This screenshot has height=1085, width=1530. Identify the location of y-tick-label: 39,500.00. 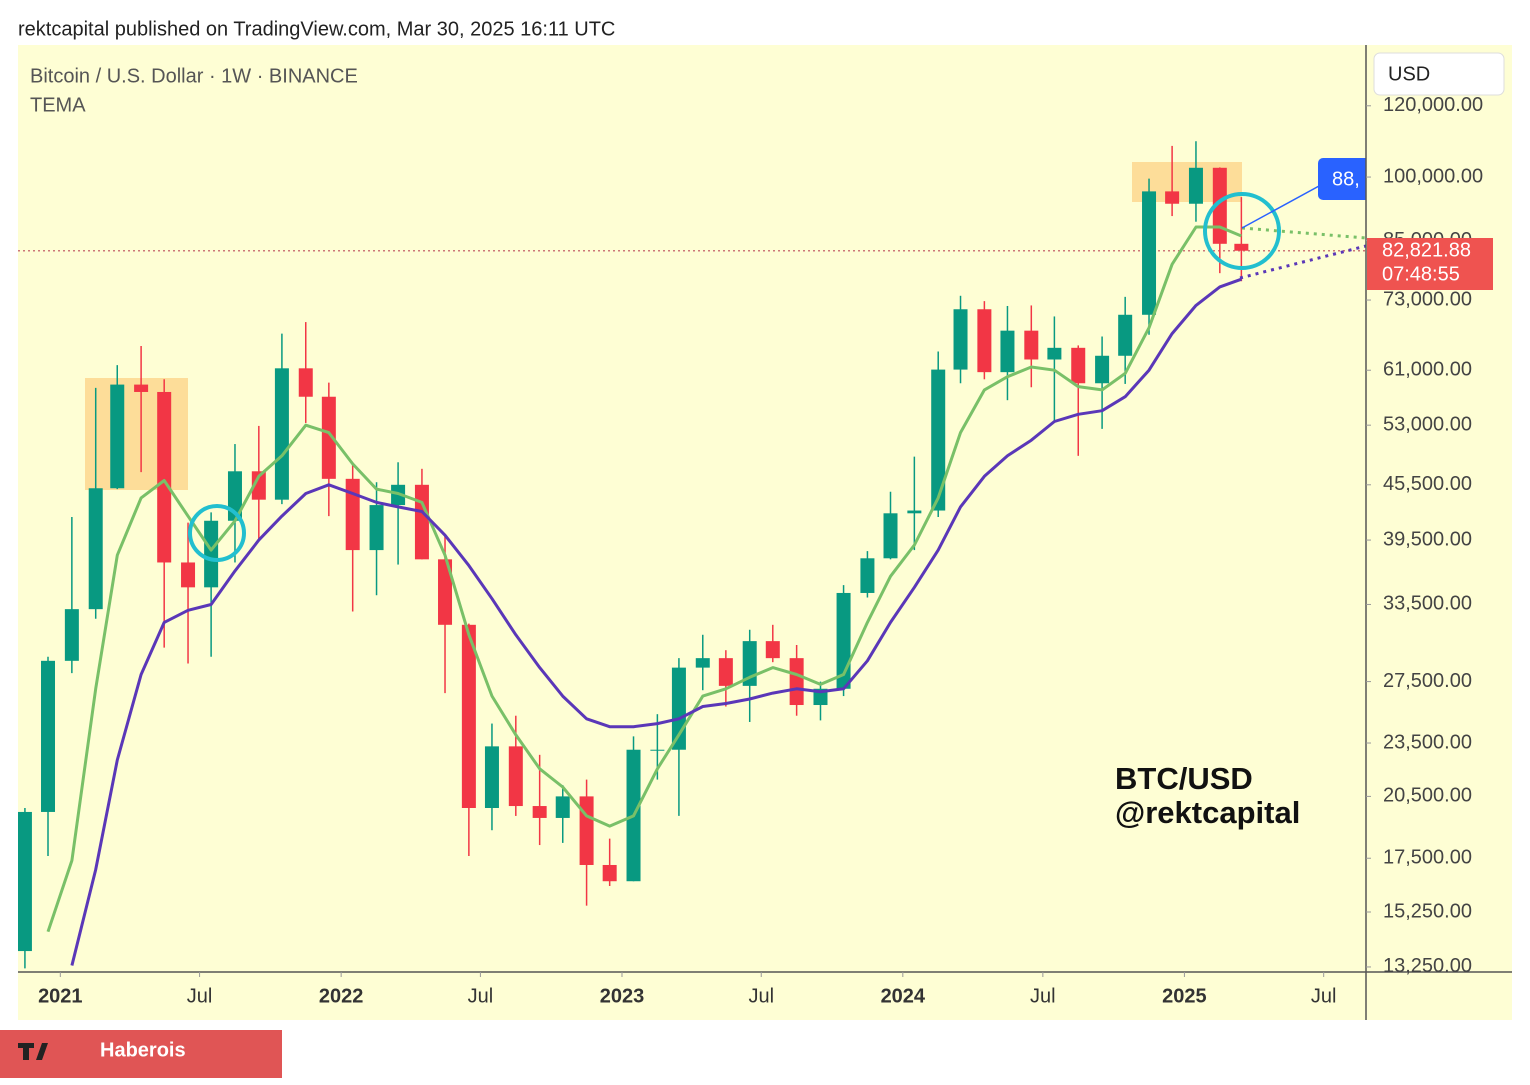
(1427, 539).